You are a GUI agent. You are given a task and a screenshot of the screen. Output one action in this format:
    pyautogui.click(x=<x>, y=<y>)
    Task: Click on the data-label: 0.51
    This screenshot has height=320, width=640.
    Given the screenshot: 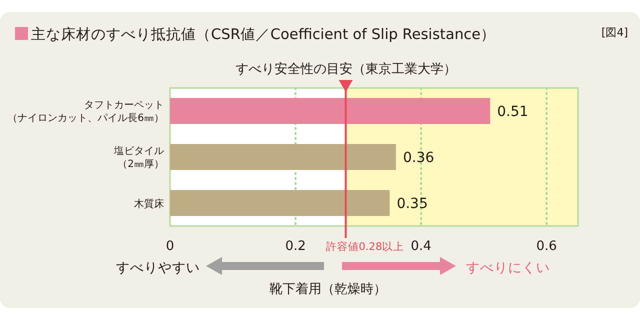 What is the action you would take?
    pyautogui.click(x=512, y=112)
    